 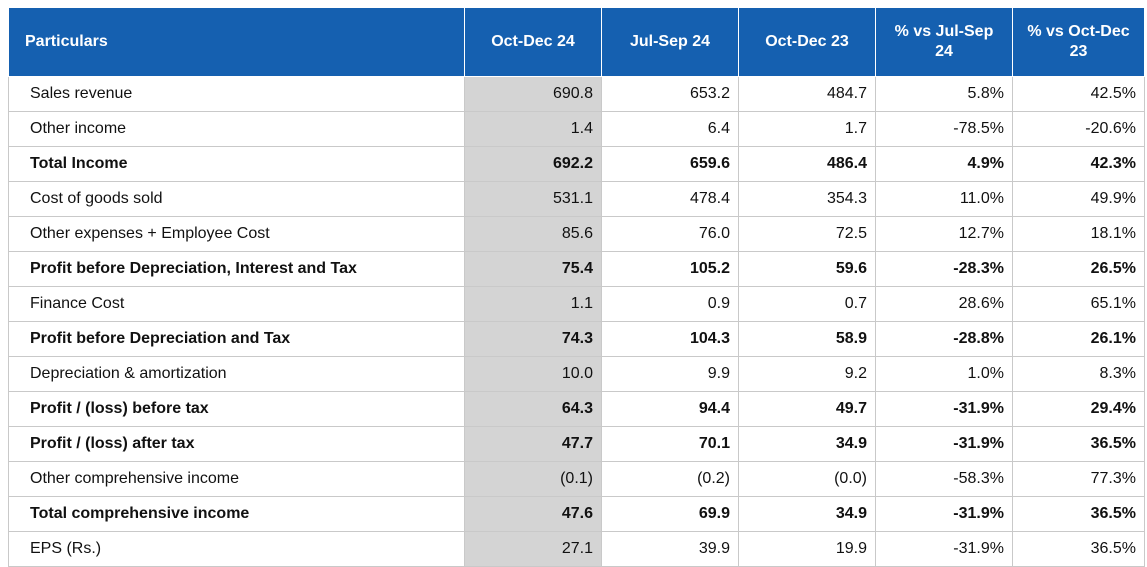 What do you see at coordinates (1078, 374) in the screenshot?
I see `cell-pct-vs-oct-dec-23: 8.3%` at bounding box center [1078, 374].